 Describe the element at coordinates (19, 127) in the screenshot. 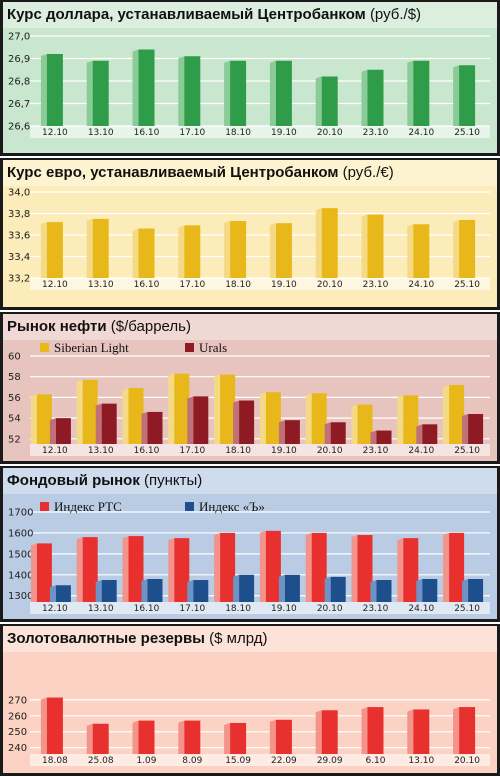

I see `usd-ytick-label: 26,6` at that location.